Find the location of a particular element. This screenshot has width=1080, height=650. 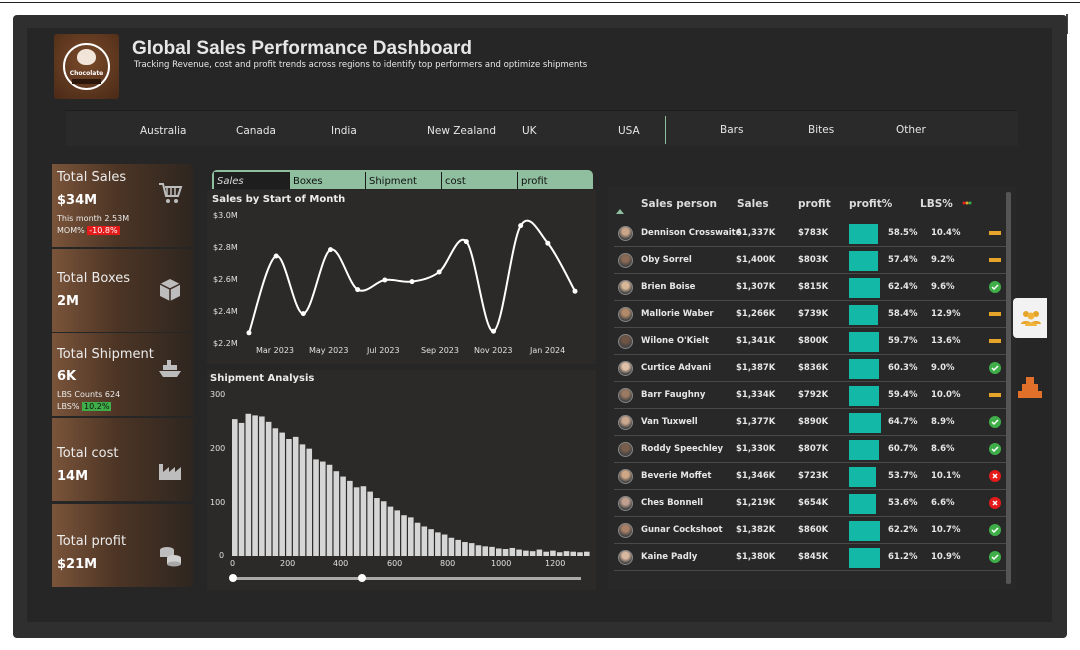

sort-up-icon is located at coordinates (620, 211).